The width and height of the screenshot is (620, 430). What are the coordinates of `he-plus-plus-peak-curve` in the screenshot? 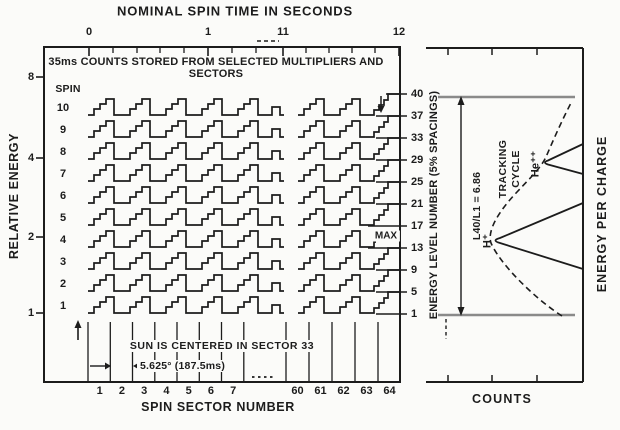 It's located at (564, 159).